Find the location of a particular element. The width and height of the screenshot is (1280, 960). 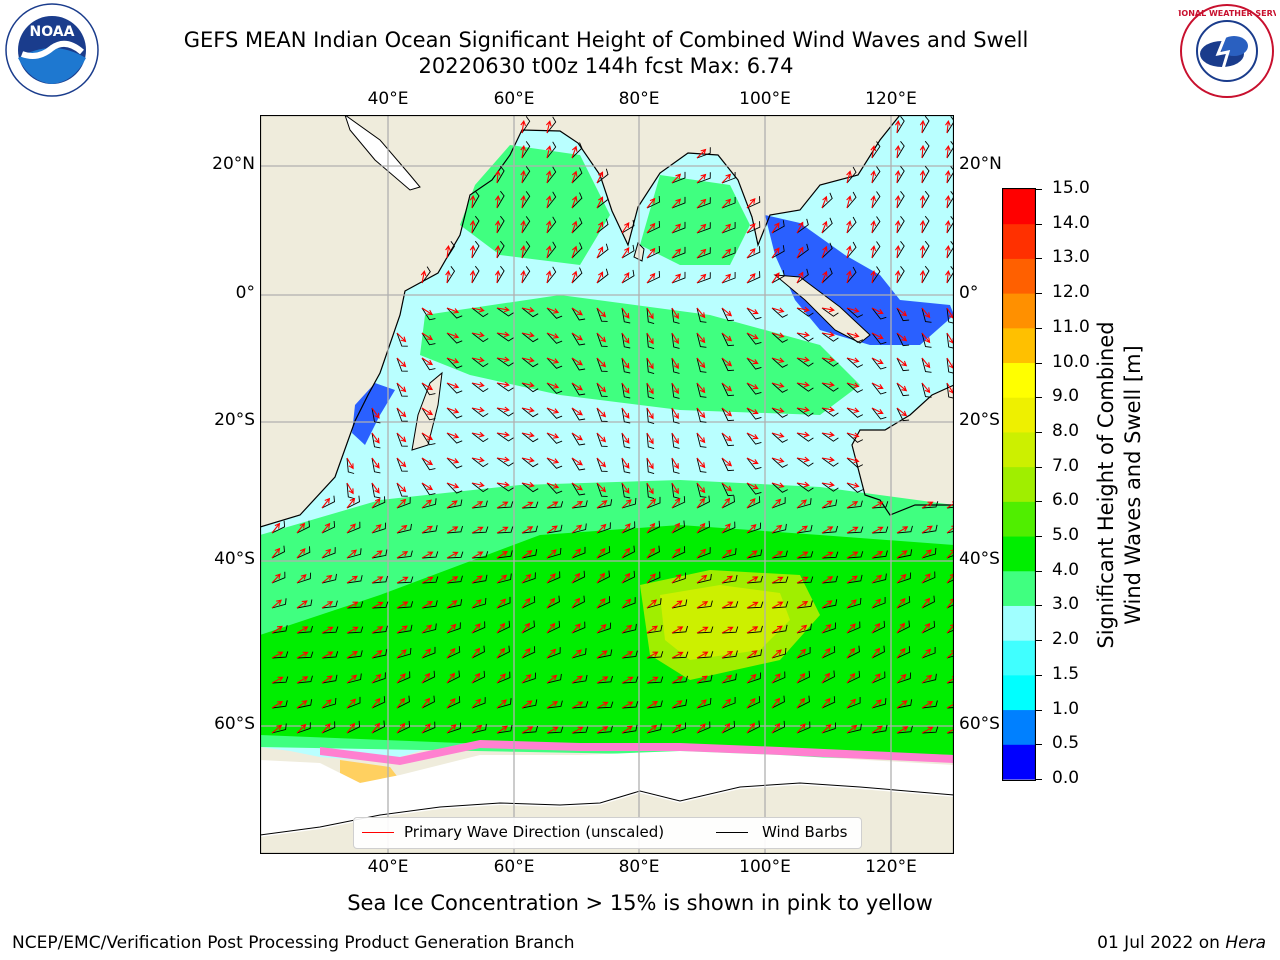

lat-label-right: 60°S is located at coordinates (979, 724).